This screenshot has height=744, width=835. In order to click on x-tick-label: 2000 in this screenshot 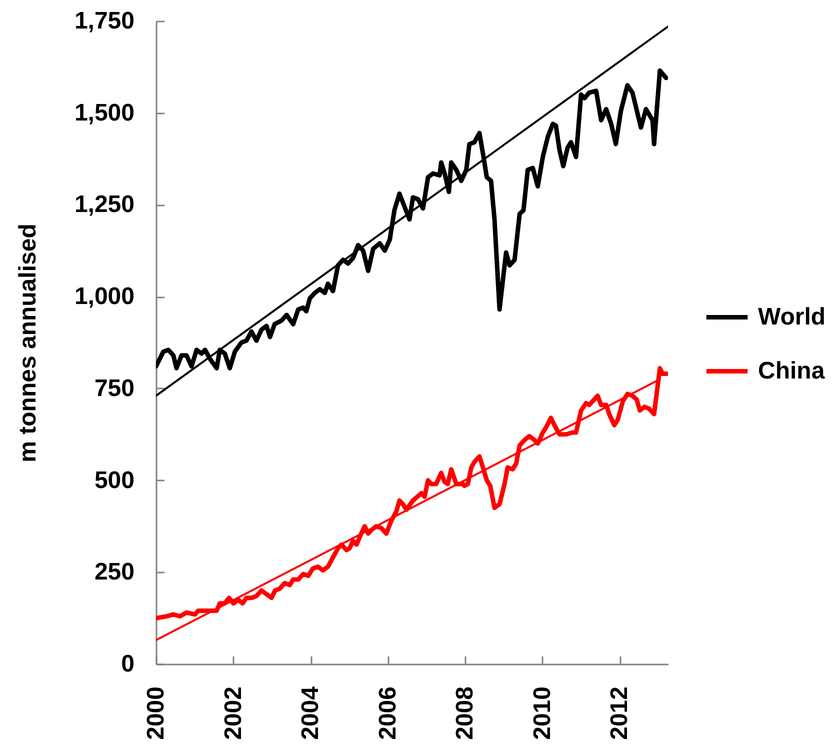, I will do `click(156, 713)`.